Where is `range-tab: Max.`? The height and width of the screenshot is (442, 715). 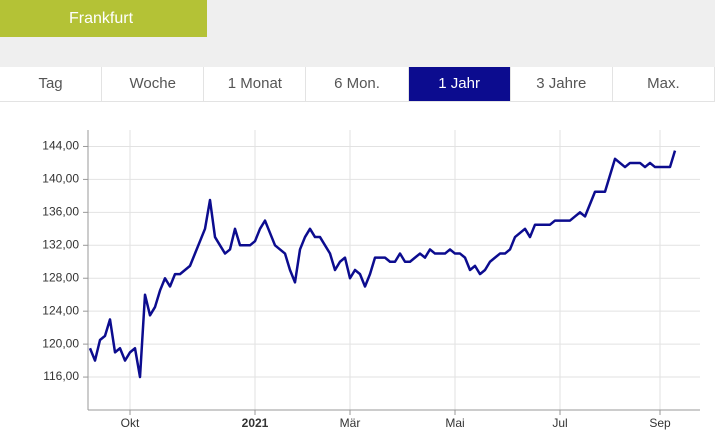 range-tab: Max. is located at coordinates (664, 84).